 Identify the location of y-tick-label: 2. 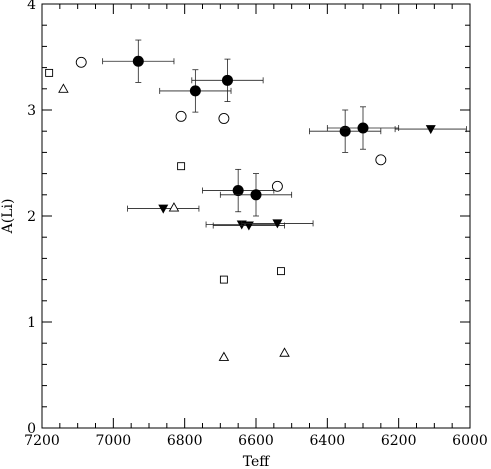
(31, 217).